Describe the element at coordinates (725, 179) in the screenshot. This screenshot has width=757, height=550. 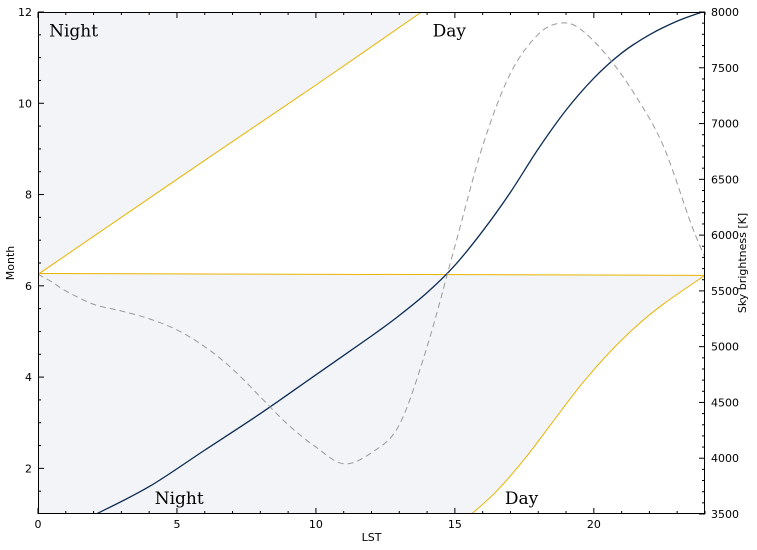
I see `y2-tick-label: 6500` at that location.